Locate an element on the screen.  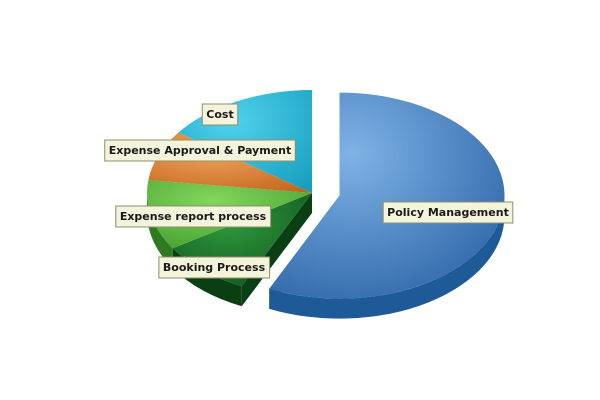
pie-slice-label: Cost is located at coordinates (220, 114).